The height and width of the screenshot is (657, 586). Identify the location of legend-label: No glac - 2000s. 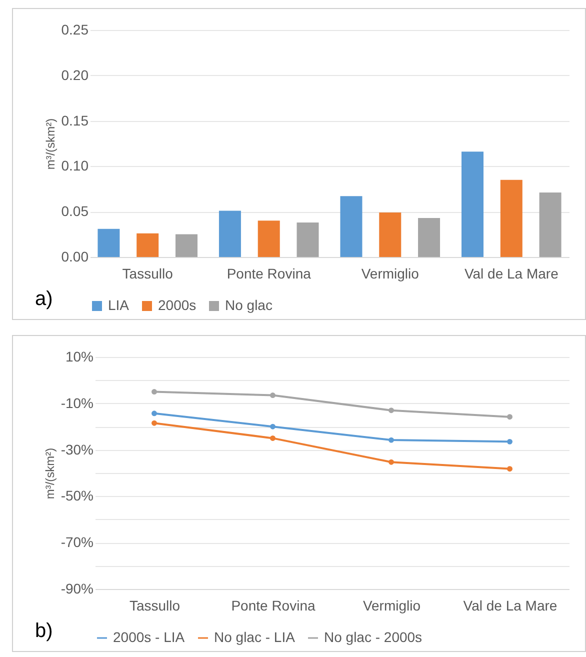
(373, 637).